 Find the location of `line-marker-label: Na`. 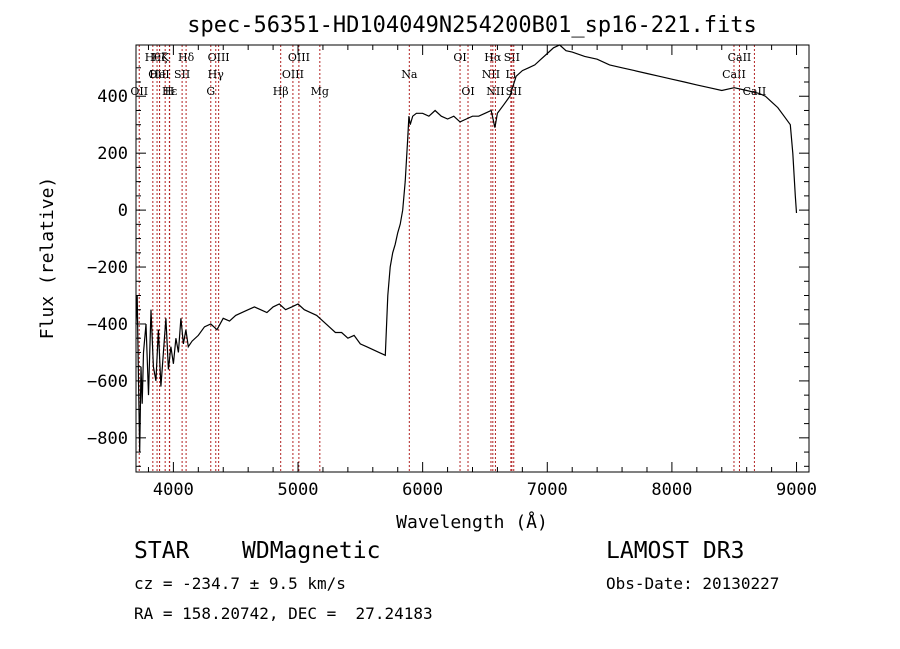

line-marker-label: Na is located at coordinates (409, 74).